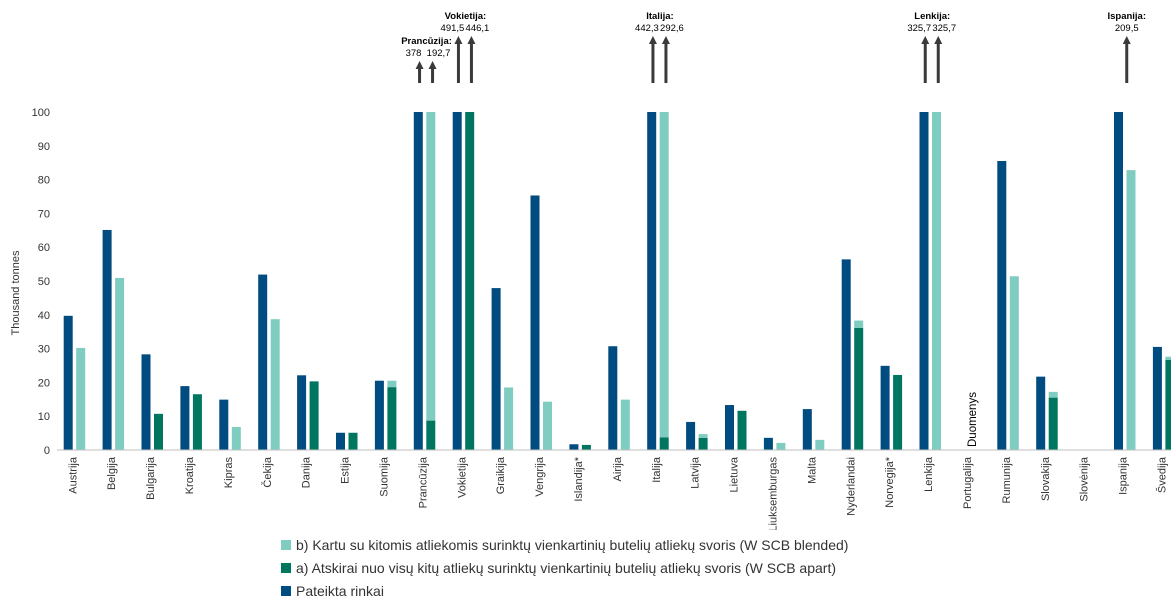  What do you see at coordinates (466, 16) in the screenshot?
I see `annotation-title: Vokietija:` at bounding box center [466, 16].